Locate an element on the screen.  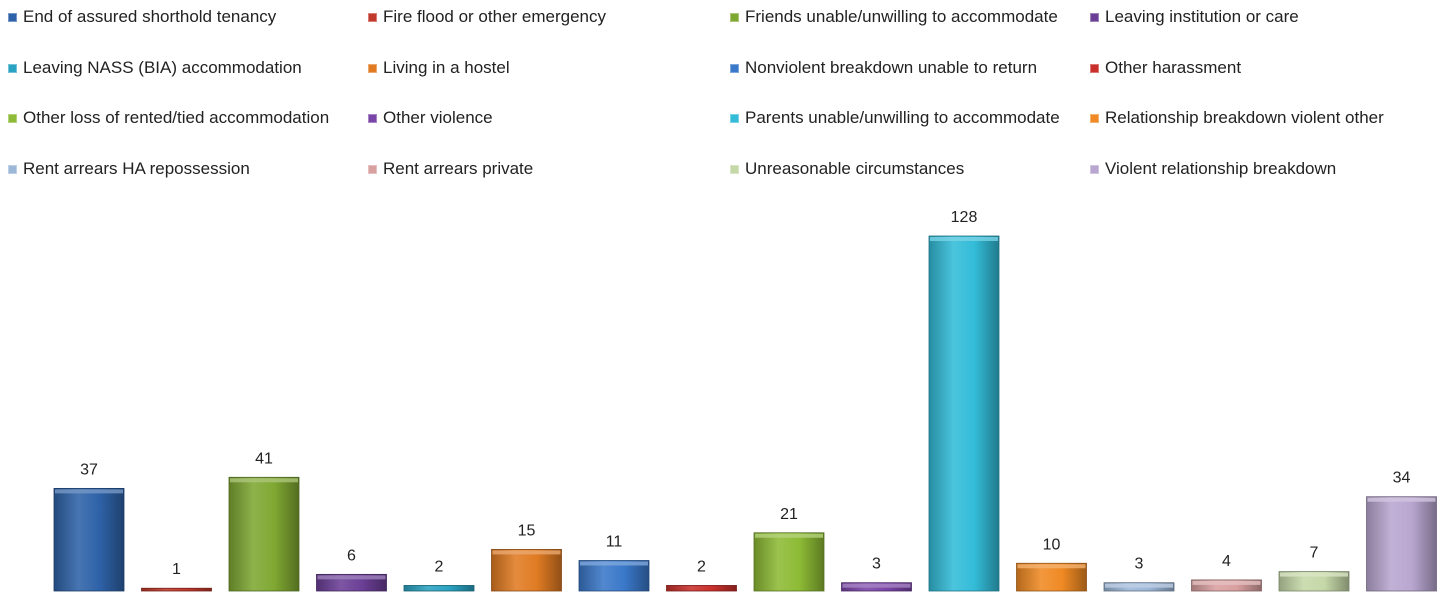
bar-value-label: 11 is located at coordinates (614, 541).